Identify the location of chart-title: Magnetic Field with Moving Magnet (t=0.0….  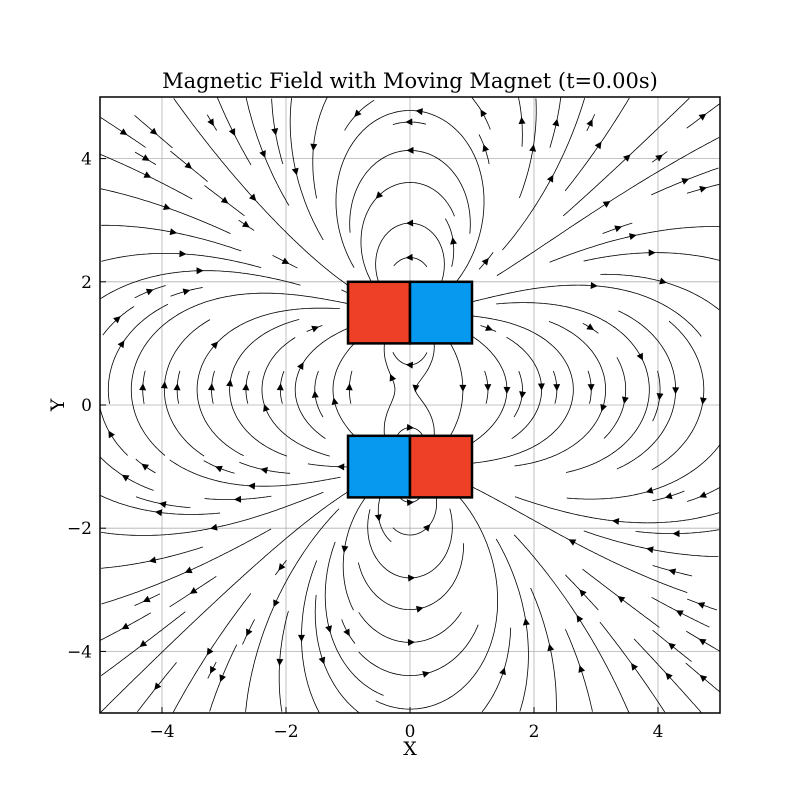
(410, 81).